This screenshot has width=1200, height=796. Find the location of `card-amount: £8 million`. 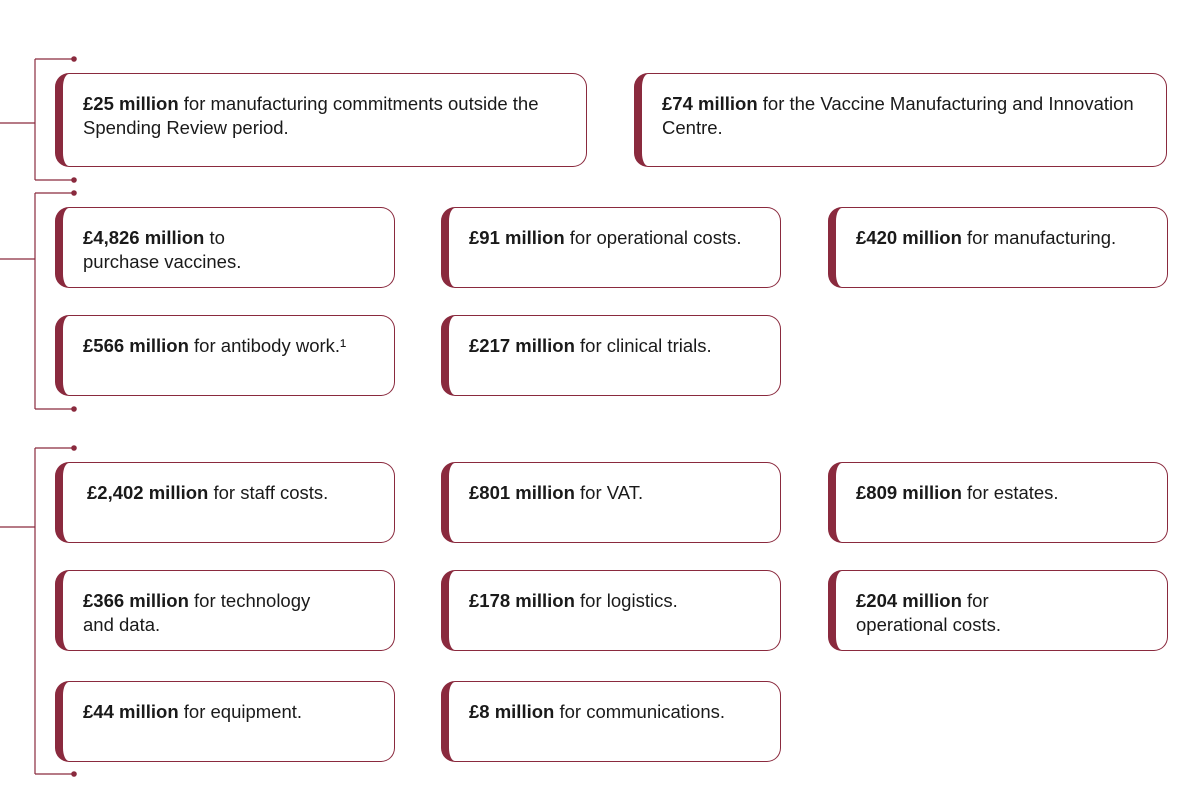

card-amount: £8 million is located at coordinates (512, 711).